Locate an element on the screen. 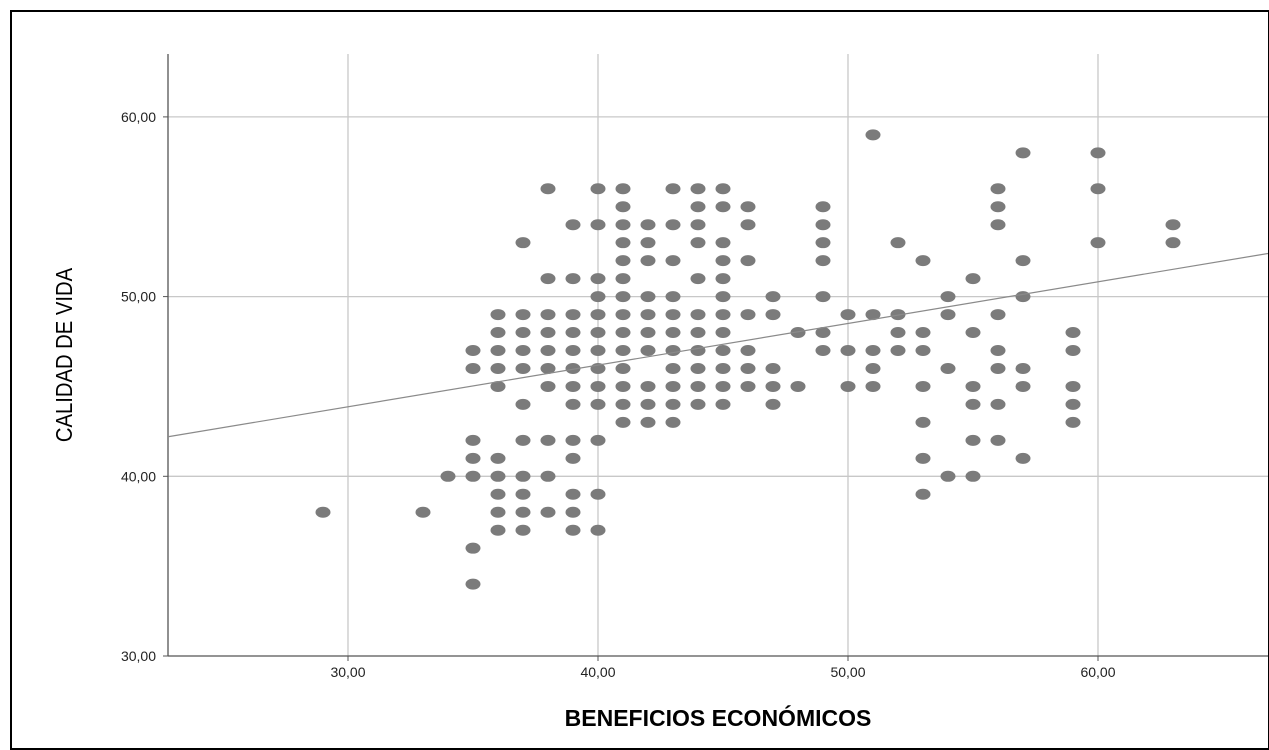 The height and width of the screenshot is (750, 1269). x-tick-label: 50,00 is located at coordinates (847, 672).